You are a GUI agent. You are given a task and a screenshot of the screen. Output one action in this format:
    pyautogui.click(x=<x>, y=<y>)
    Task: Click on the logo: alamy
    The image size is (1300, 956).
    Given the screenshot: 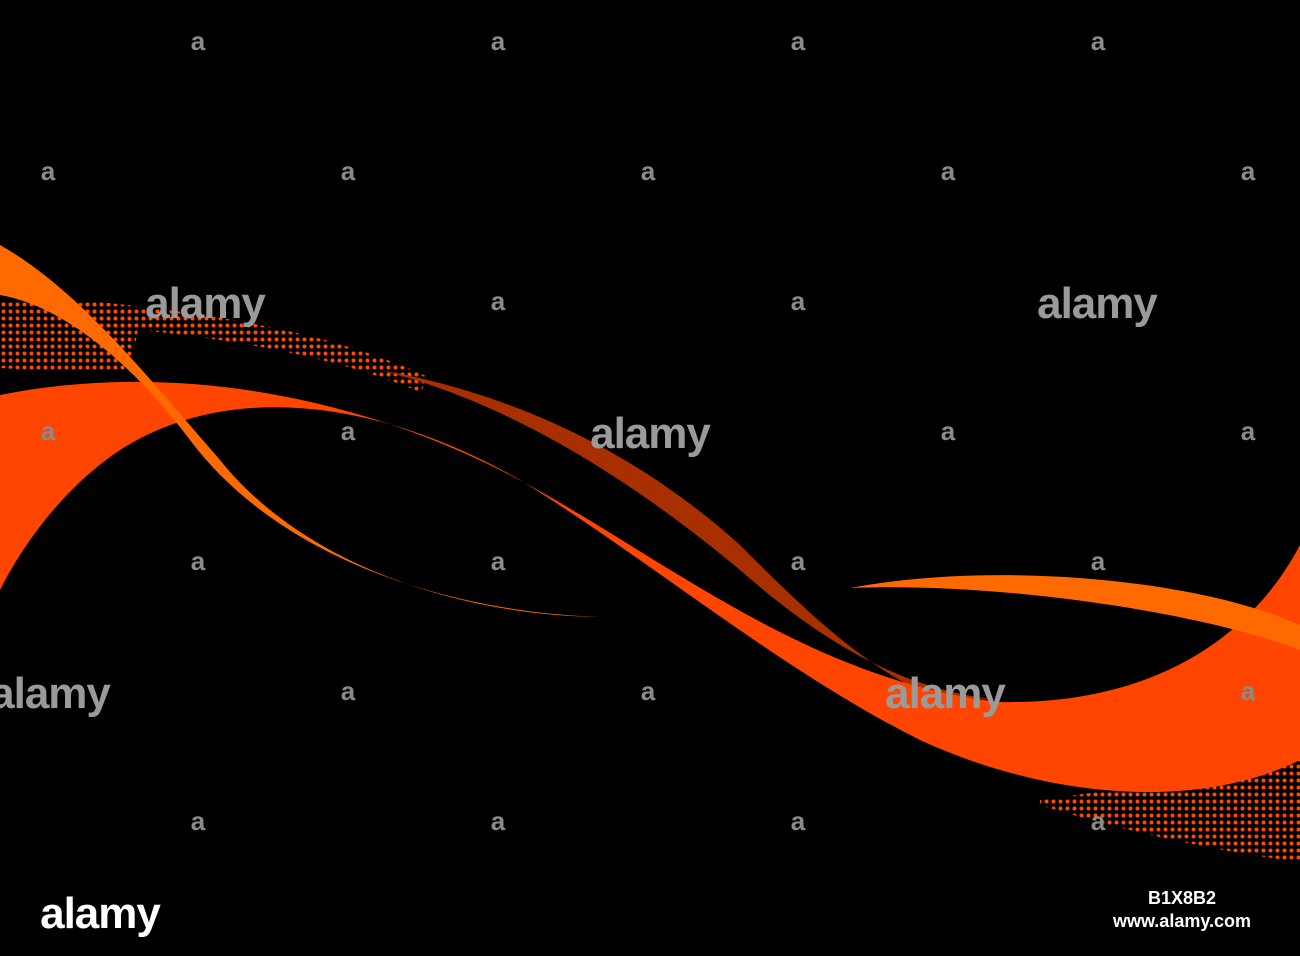 What is the action you would take?
    pyautogui.click(x=100, y=913)
    